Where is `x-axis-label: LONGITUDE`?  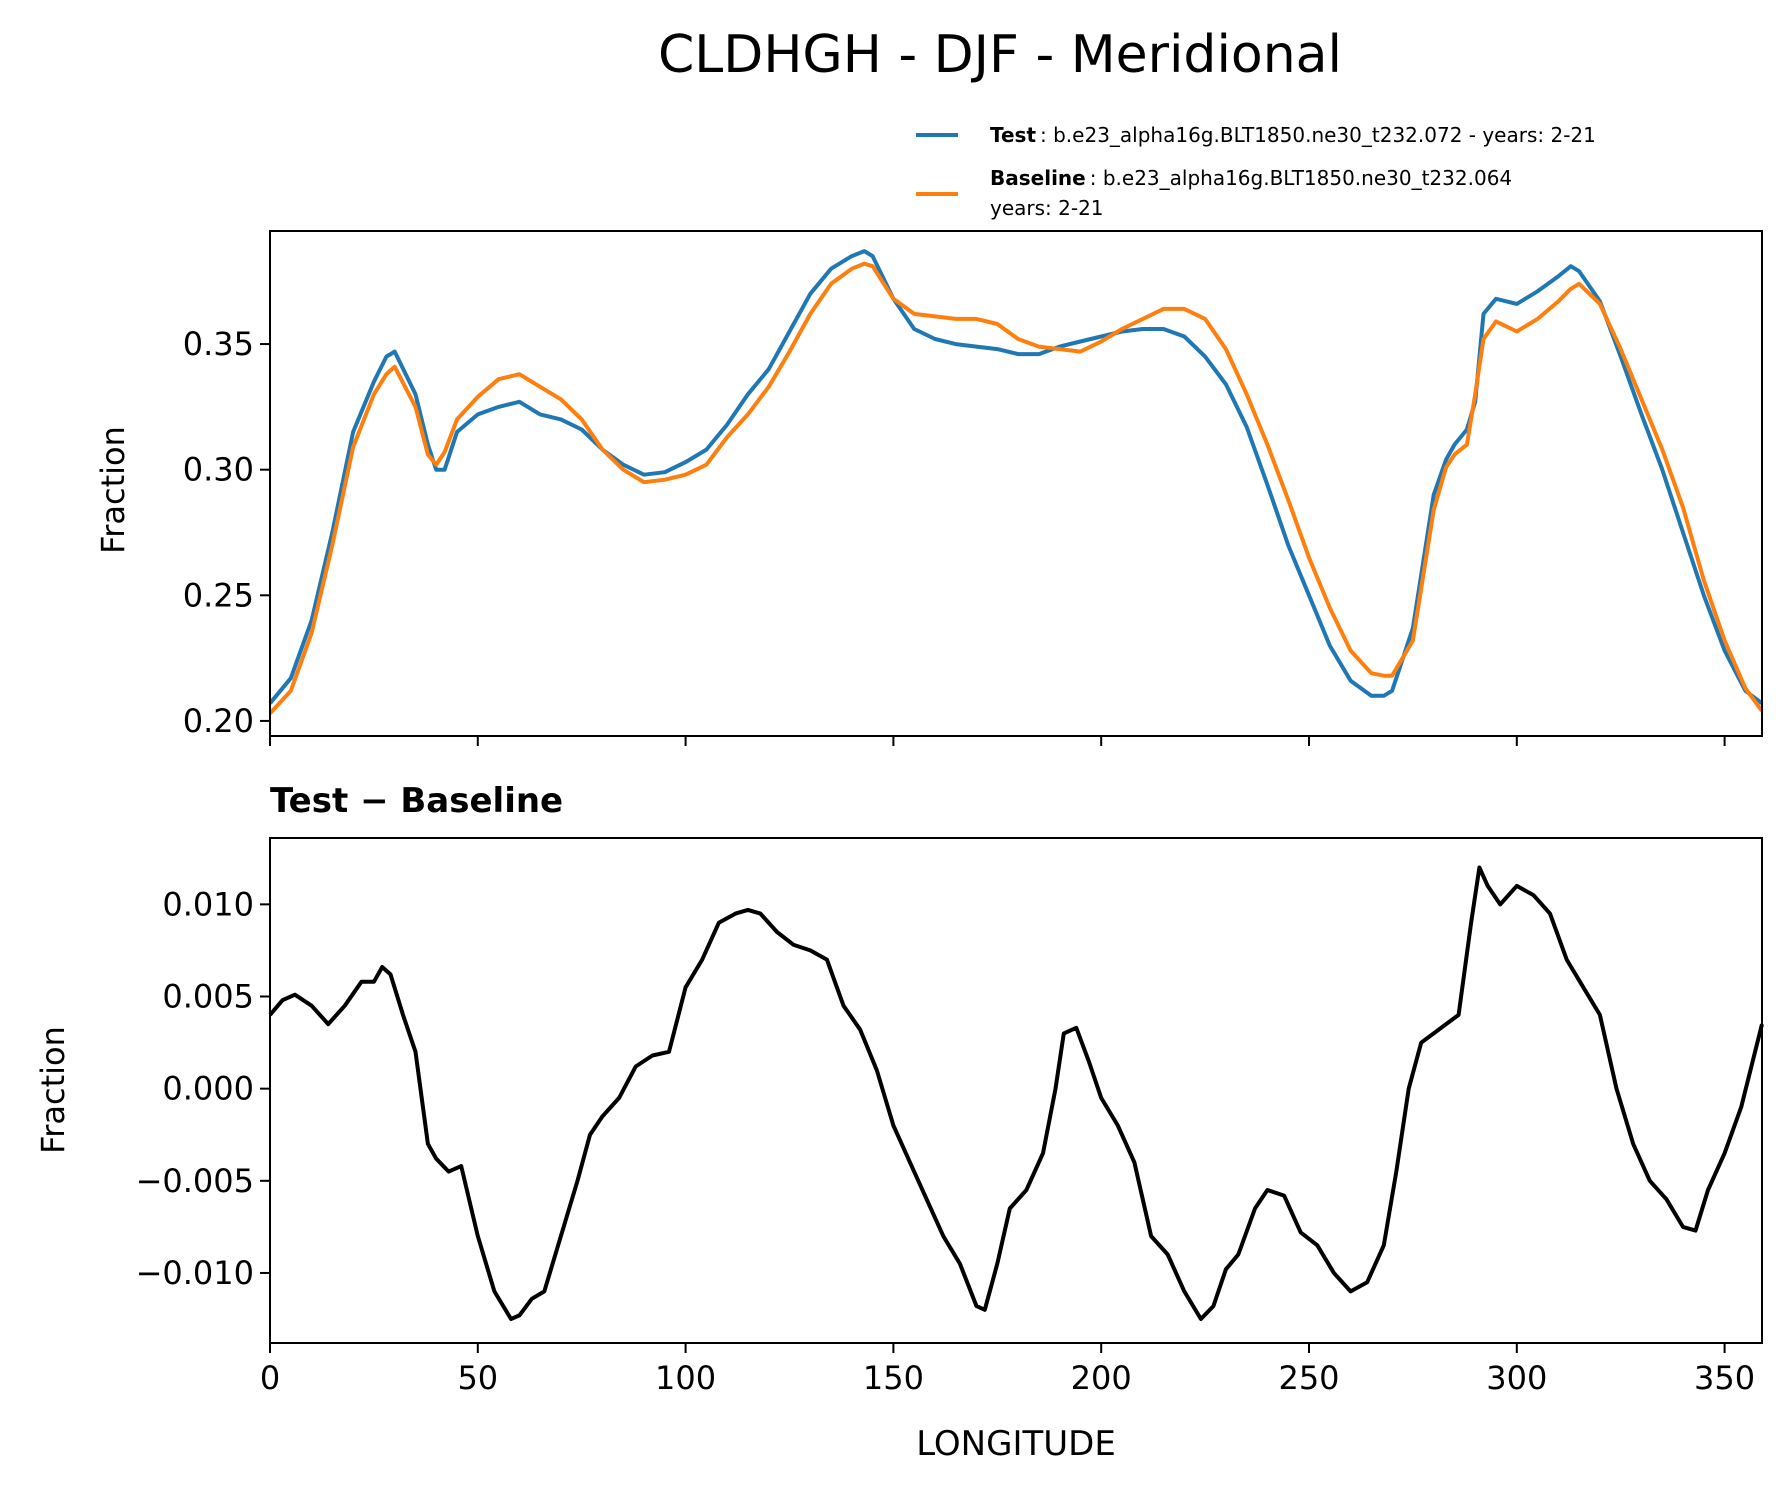 x-axis-label: LONGITUDE is located at coordinates (1016, 1444).